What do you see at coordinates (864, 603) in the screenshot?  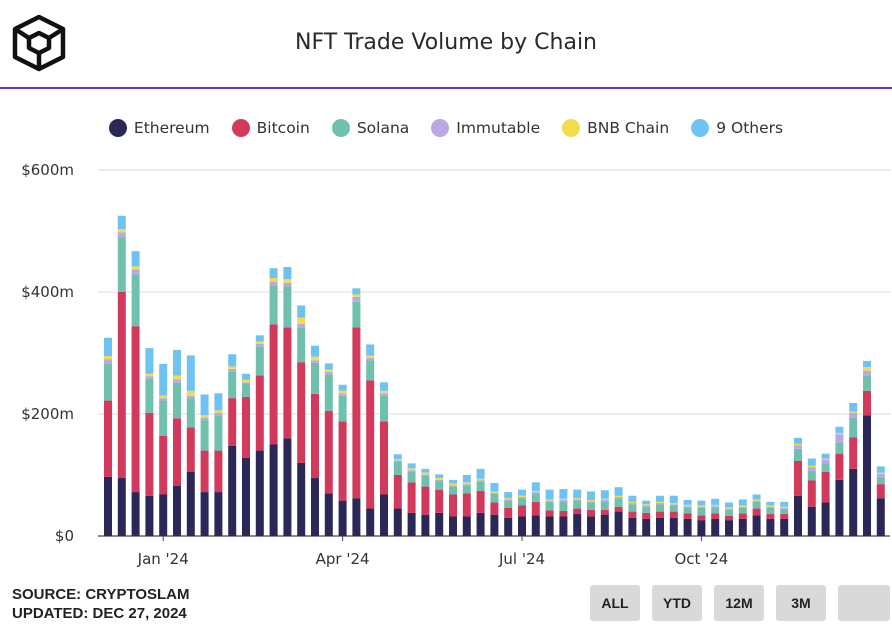 I see `range-button-custom` at bounding box center [864, 603].